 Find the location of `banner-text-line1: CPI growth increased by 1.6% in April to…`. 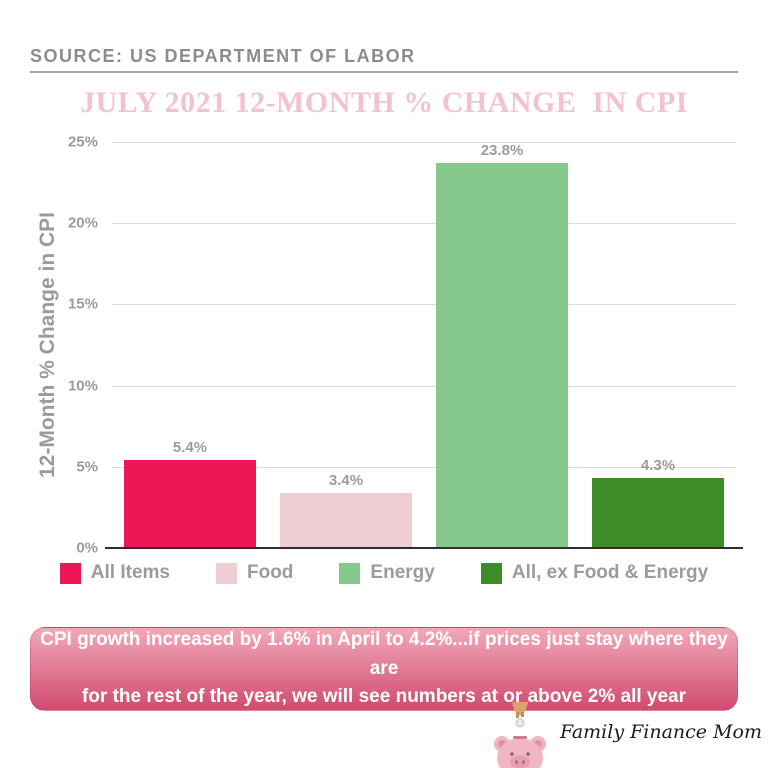

banner-text-line1: CPI growth increased by 1.6% in April to… is located at coordinates (384, 654).